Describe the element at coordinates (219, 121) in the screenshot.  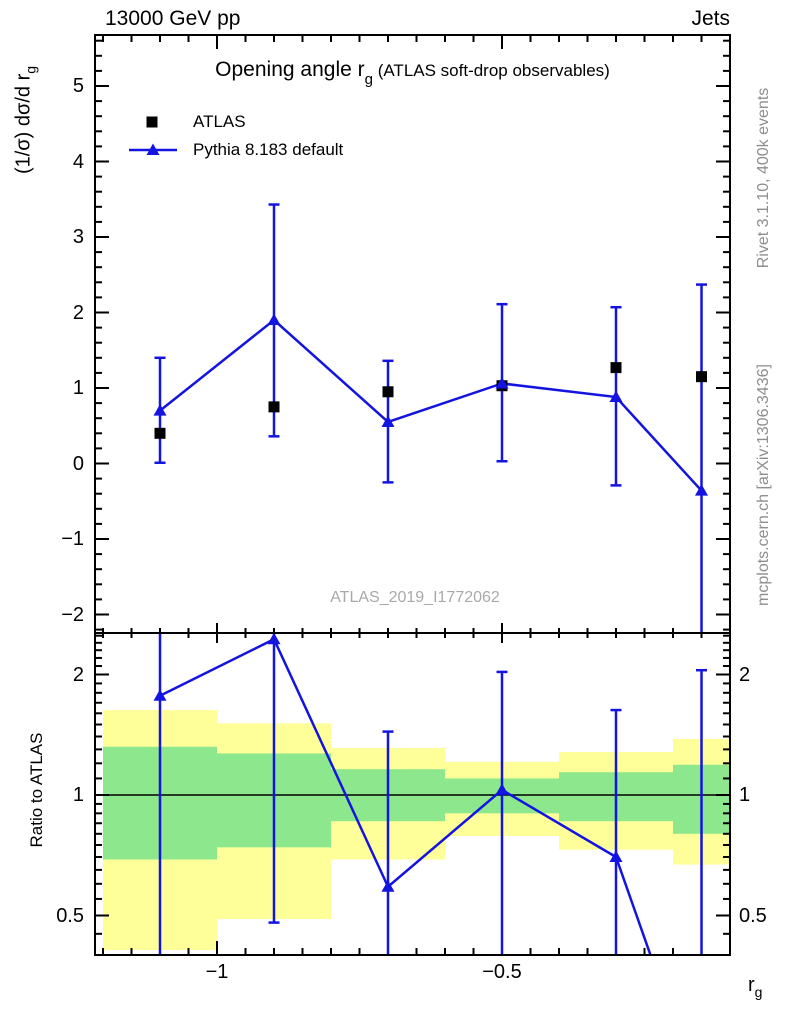
I see `legend-label-atlas: ATLAS` at that location.